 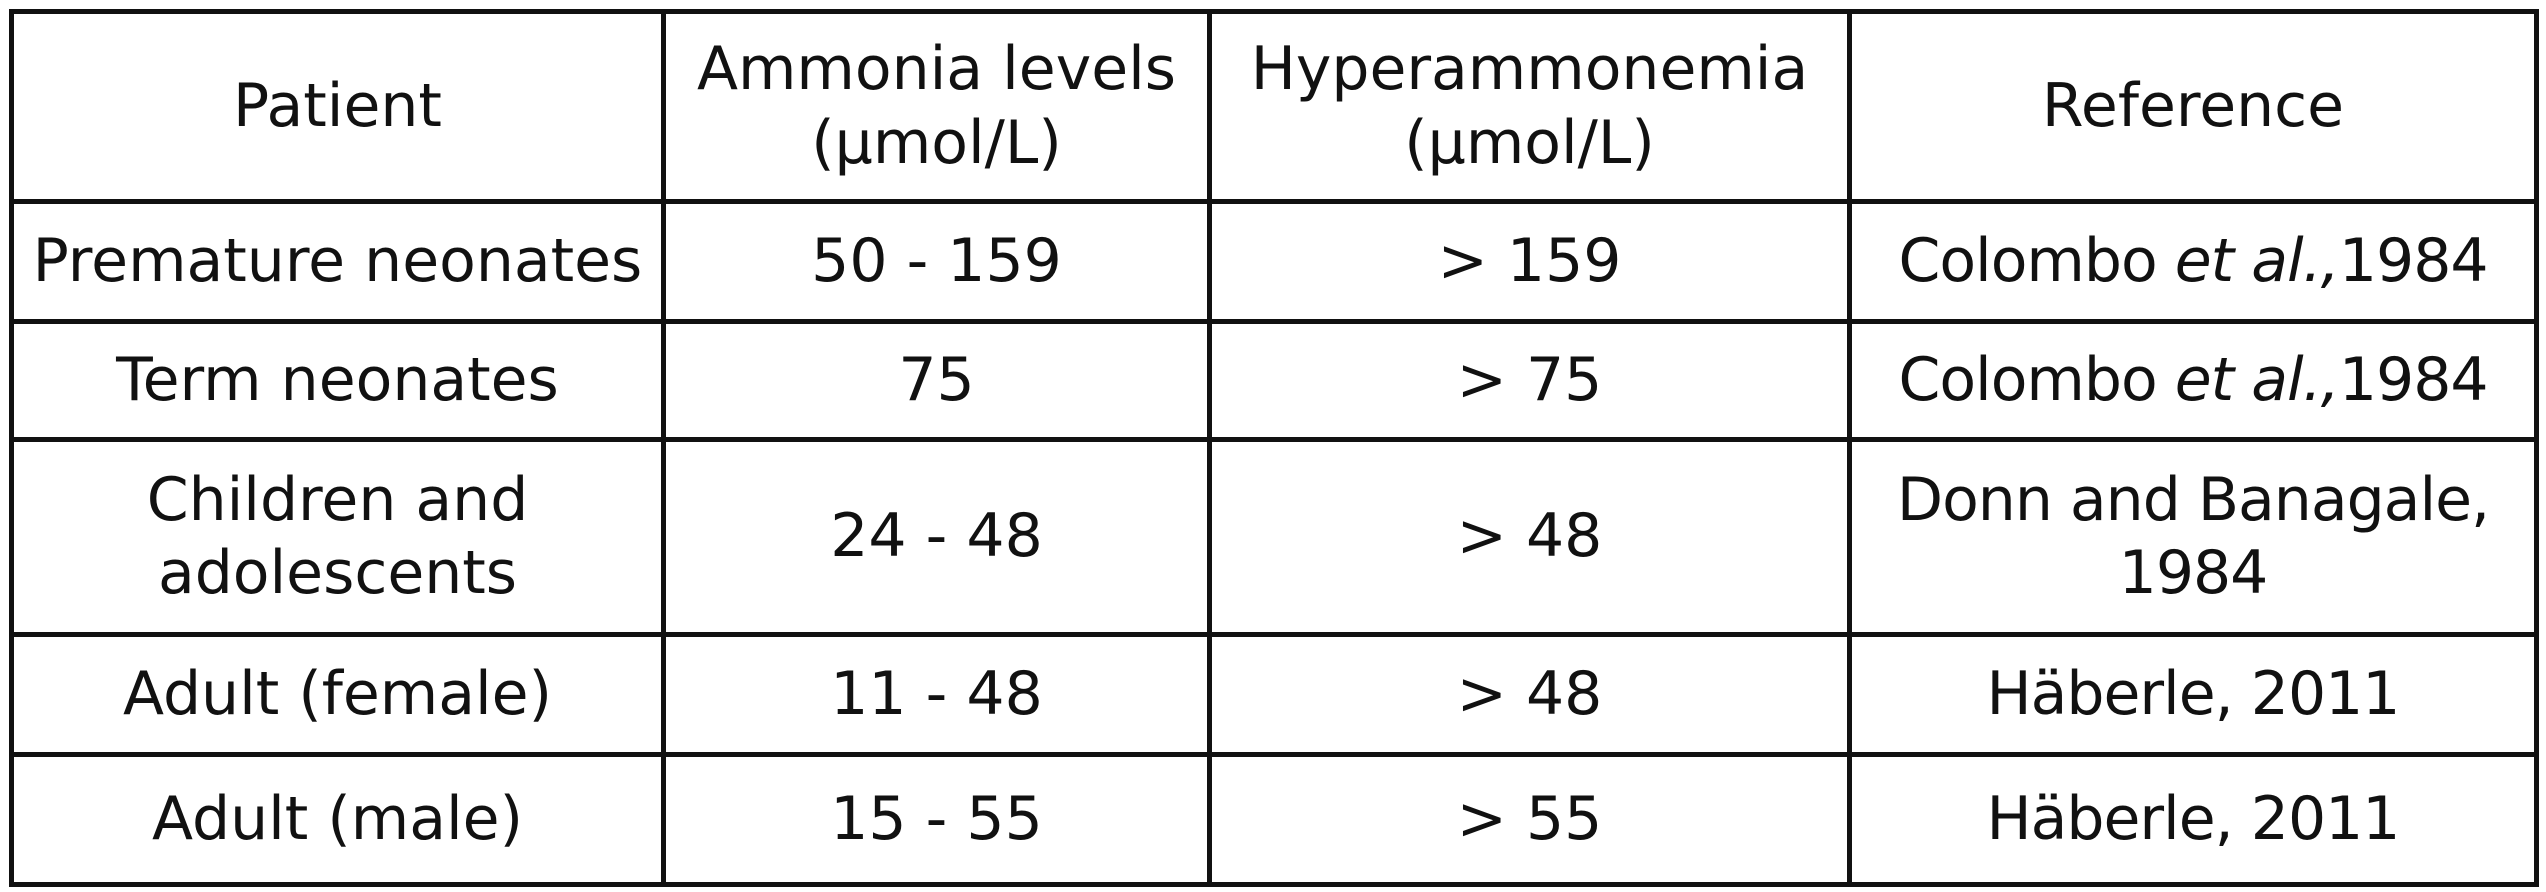 I want to click on cell-hyperammonemia: > 159, so click(x=1529, y=261).